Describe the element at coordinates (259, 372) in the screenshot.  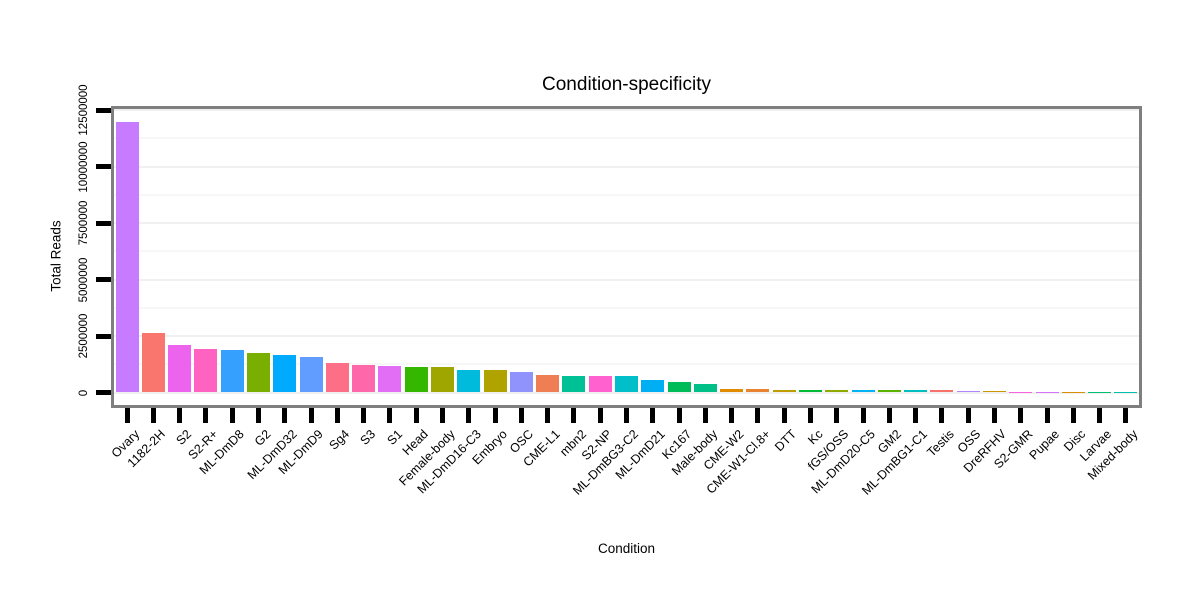
I see `bar-G2` at that location.